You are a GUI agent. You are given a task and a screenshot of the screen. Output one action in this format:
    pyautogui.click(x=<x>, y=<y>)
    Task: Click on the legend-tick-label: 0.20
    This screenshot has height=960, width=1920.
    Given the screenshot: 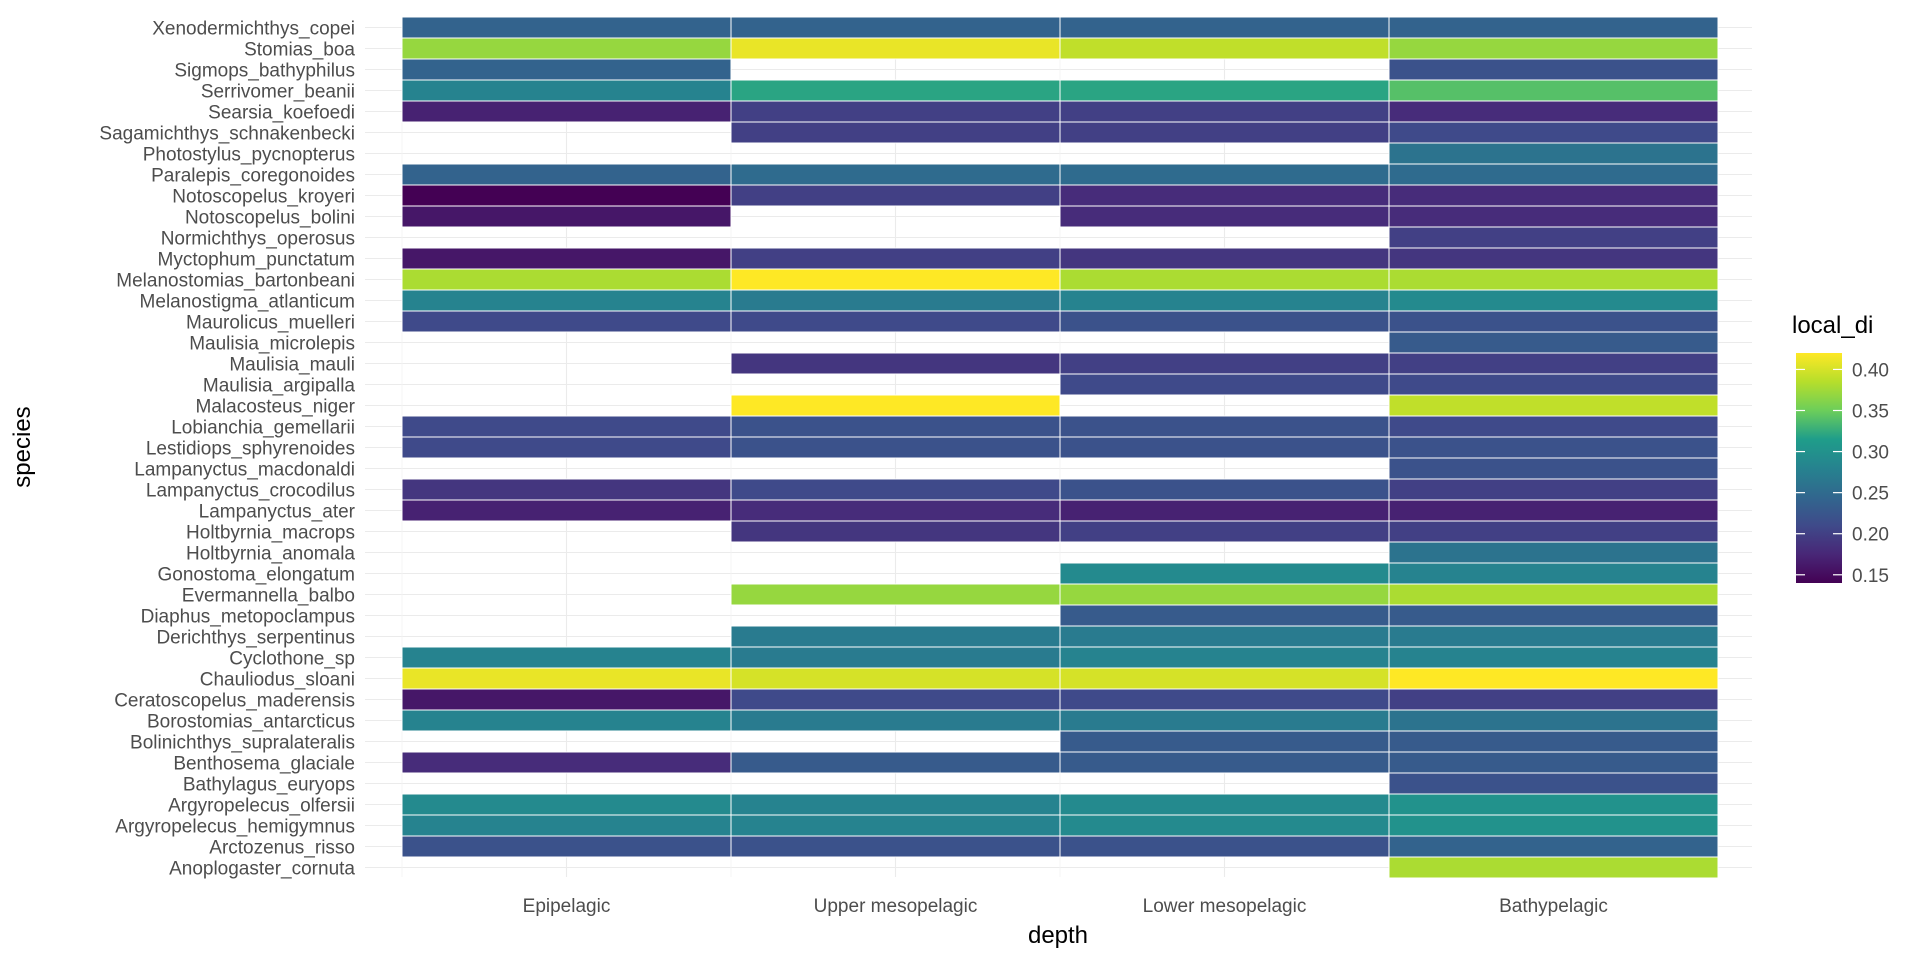 What is the action you would take?
    pyautogui.click(x=1870, y=535)
    